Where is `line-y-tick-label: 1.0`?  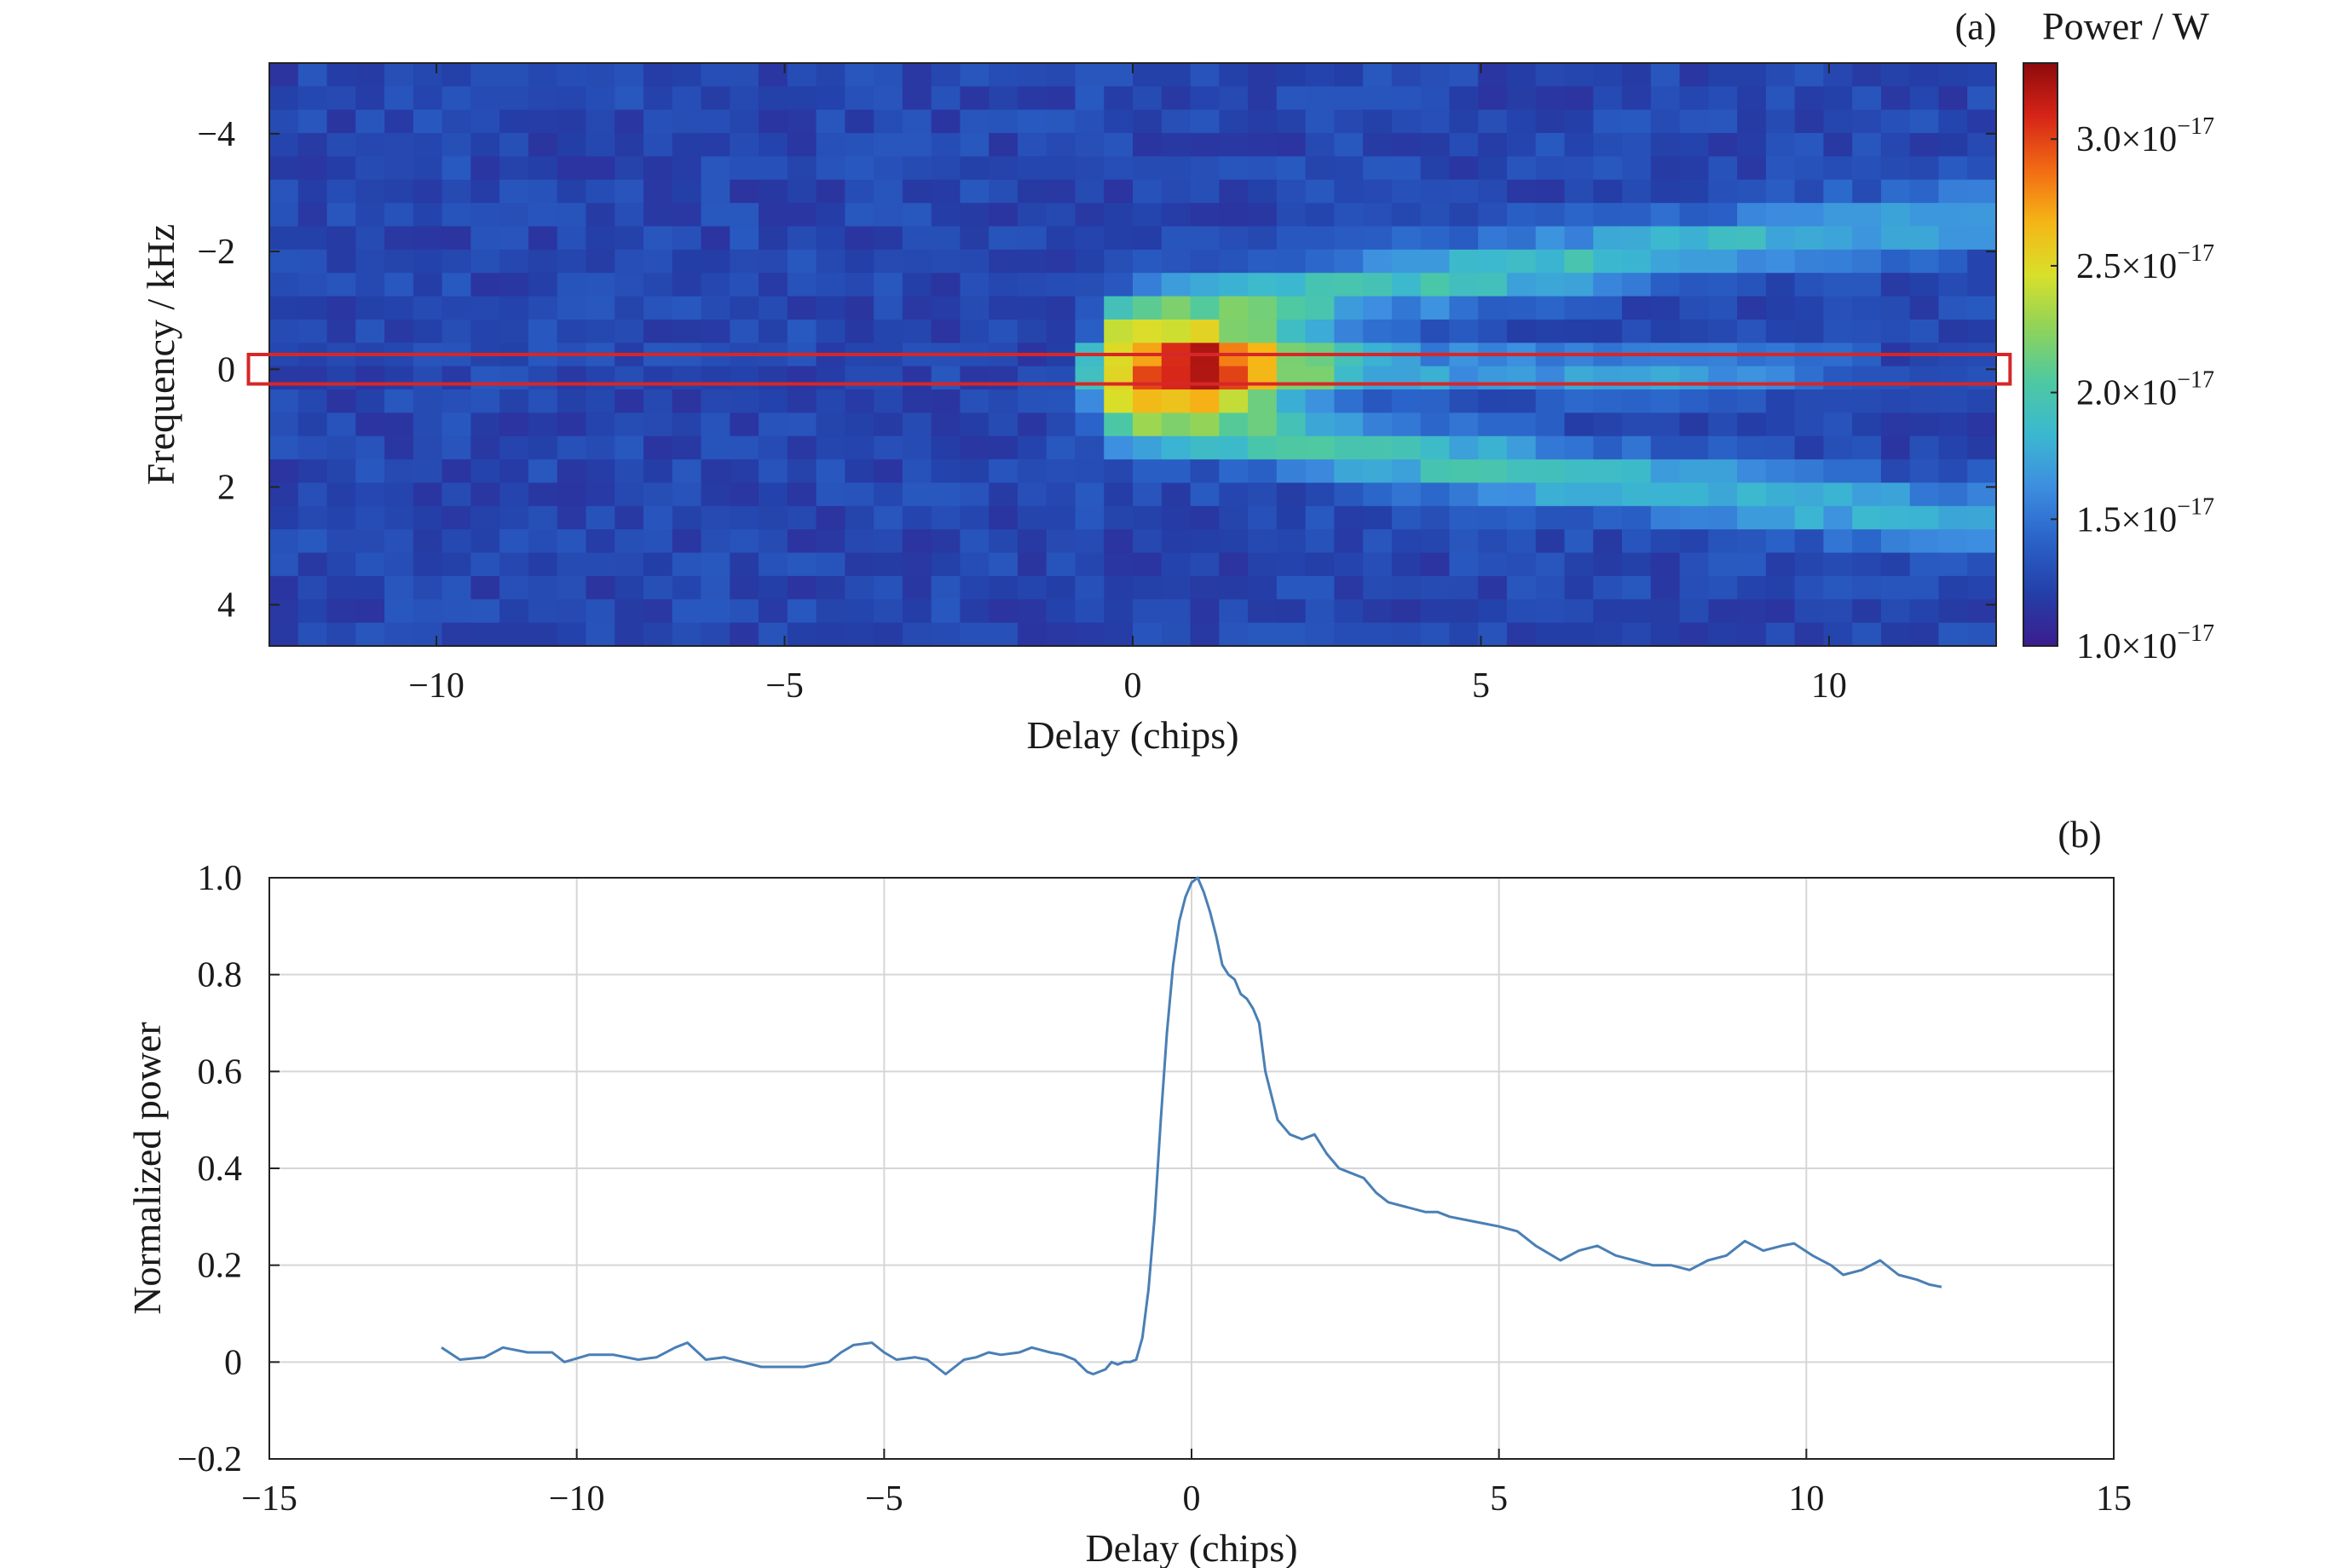 line-y-tick-label: 1.0 is located at coordinates (220, 878).